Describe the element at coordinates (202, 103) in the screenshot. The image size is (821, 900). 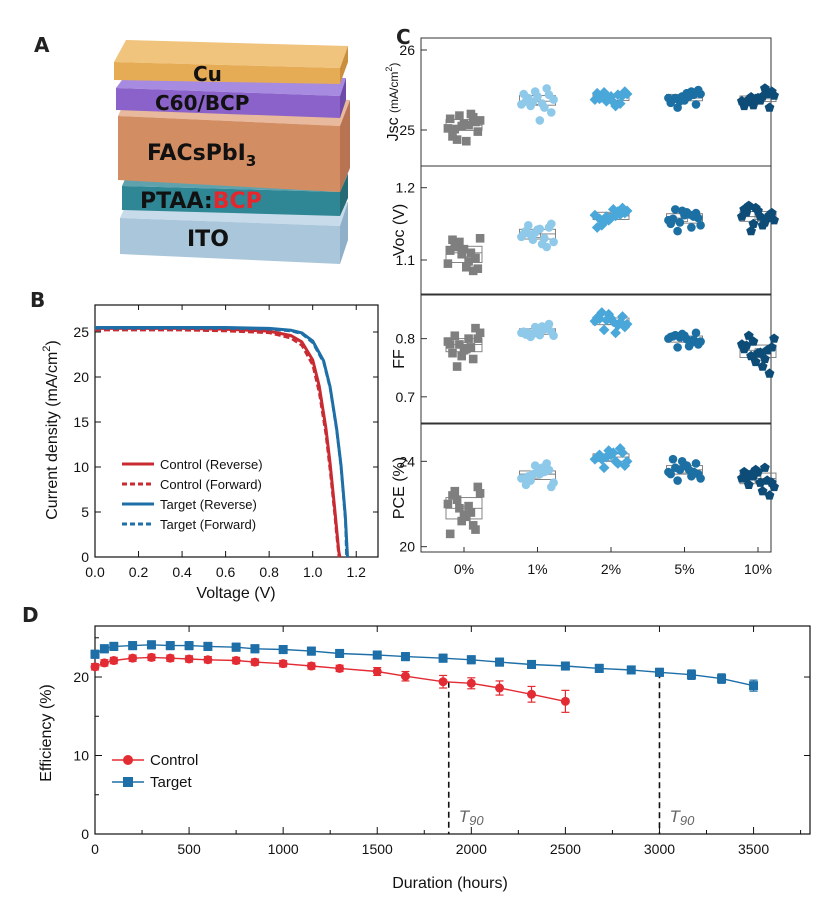
I see `layer-label-c60-bcp: C60/BCP` at that location.